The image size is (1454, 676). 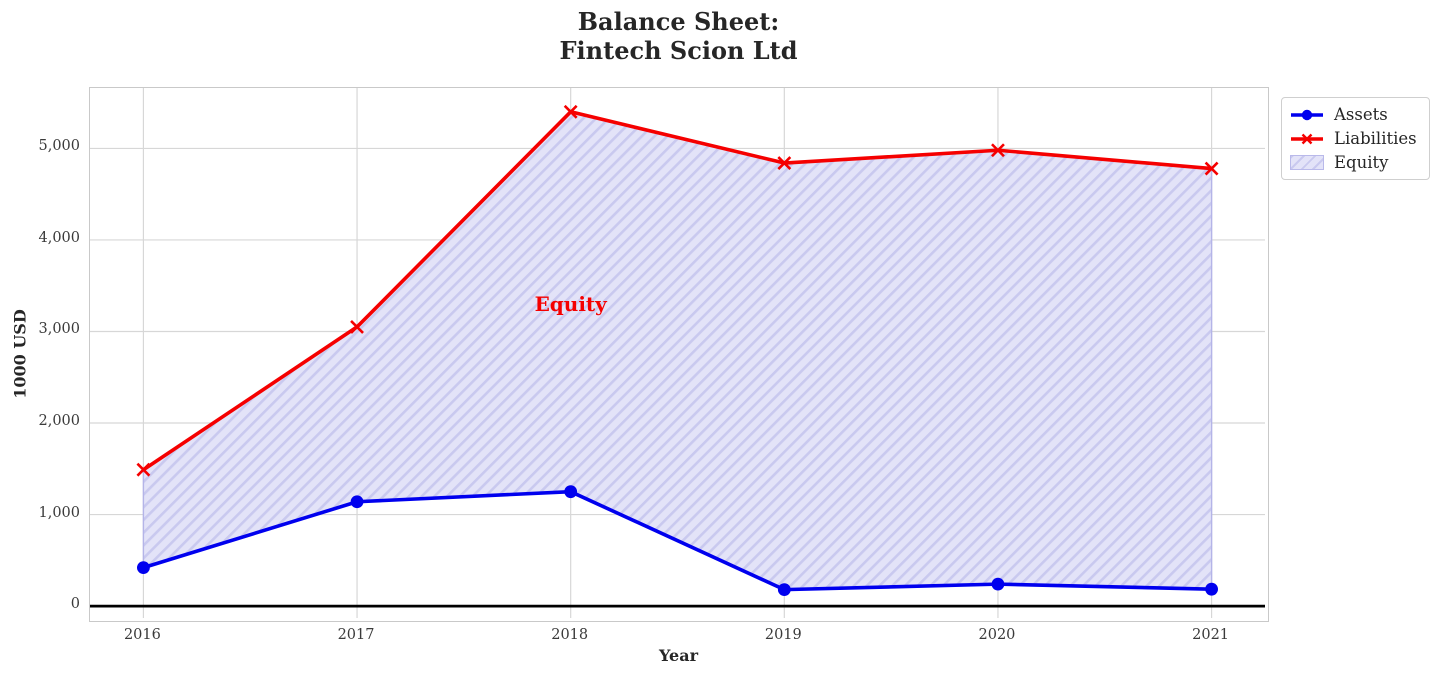 What do you see at coordinates (1361, 114) in the screenshot?
I see `legend-label-assets: Assets` at bounding box center [1361, 114].